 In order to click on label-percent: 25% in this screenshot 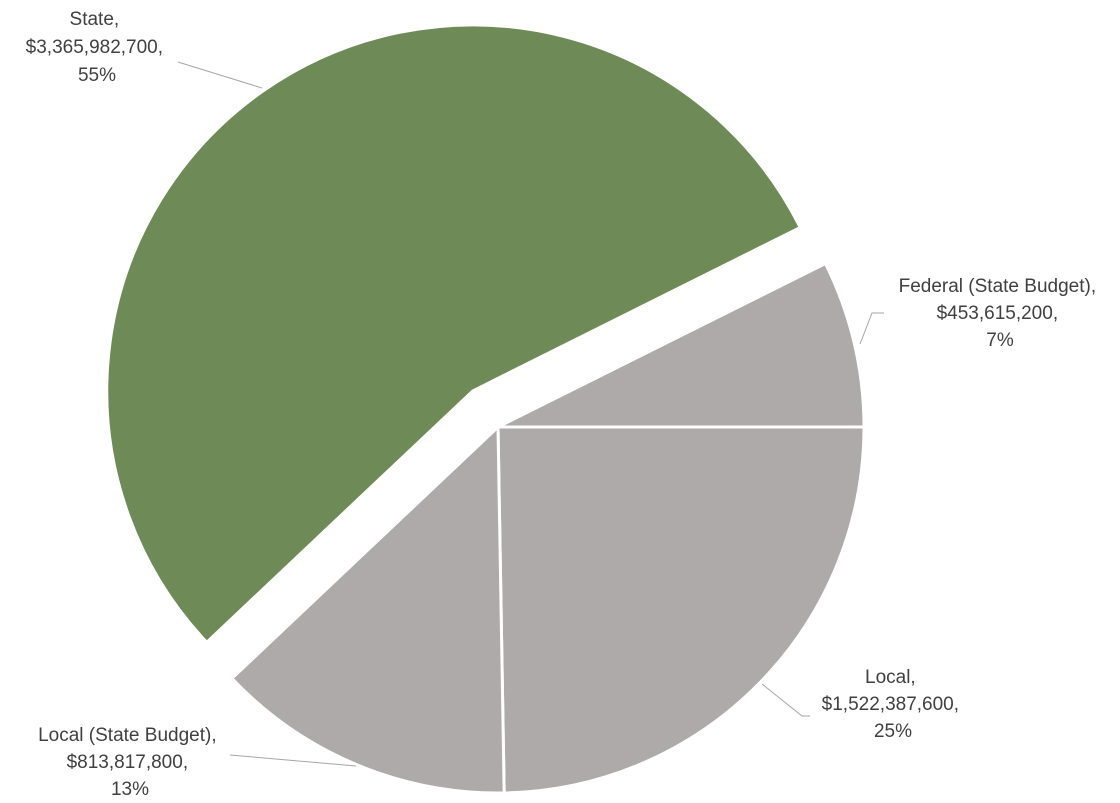, I will do `click(893, 731)`.